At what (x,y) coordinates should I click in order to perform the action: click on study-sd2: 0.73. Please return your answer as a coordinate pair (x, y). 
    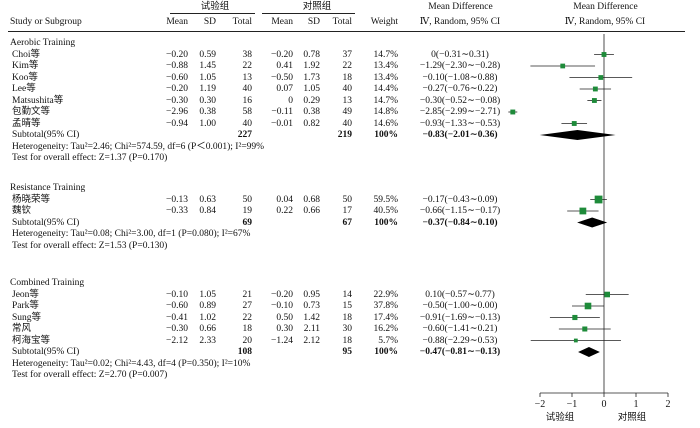
    Looking at the image, I should click on (311, 306).